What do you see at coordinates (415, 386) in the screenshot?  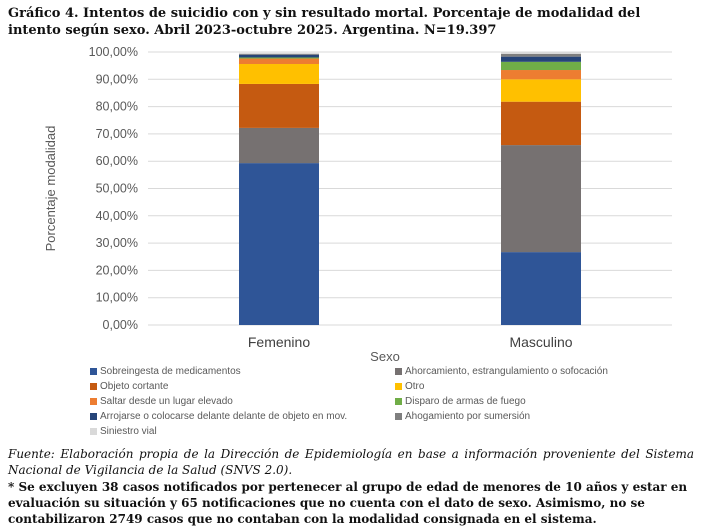 I see `legend-label: Otro` at bounding box center [415, 386].